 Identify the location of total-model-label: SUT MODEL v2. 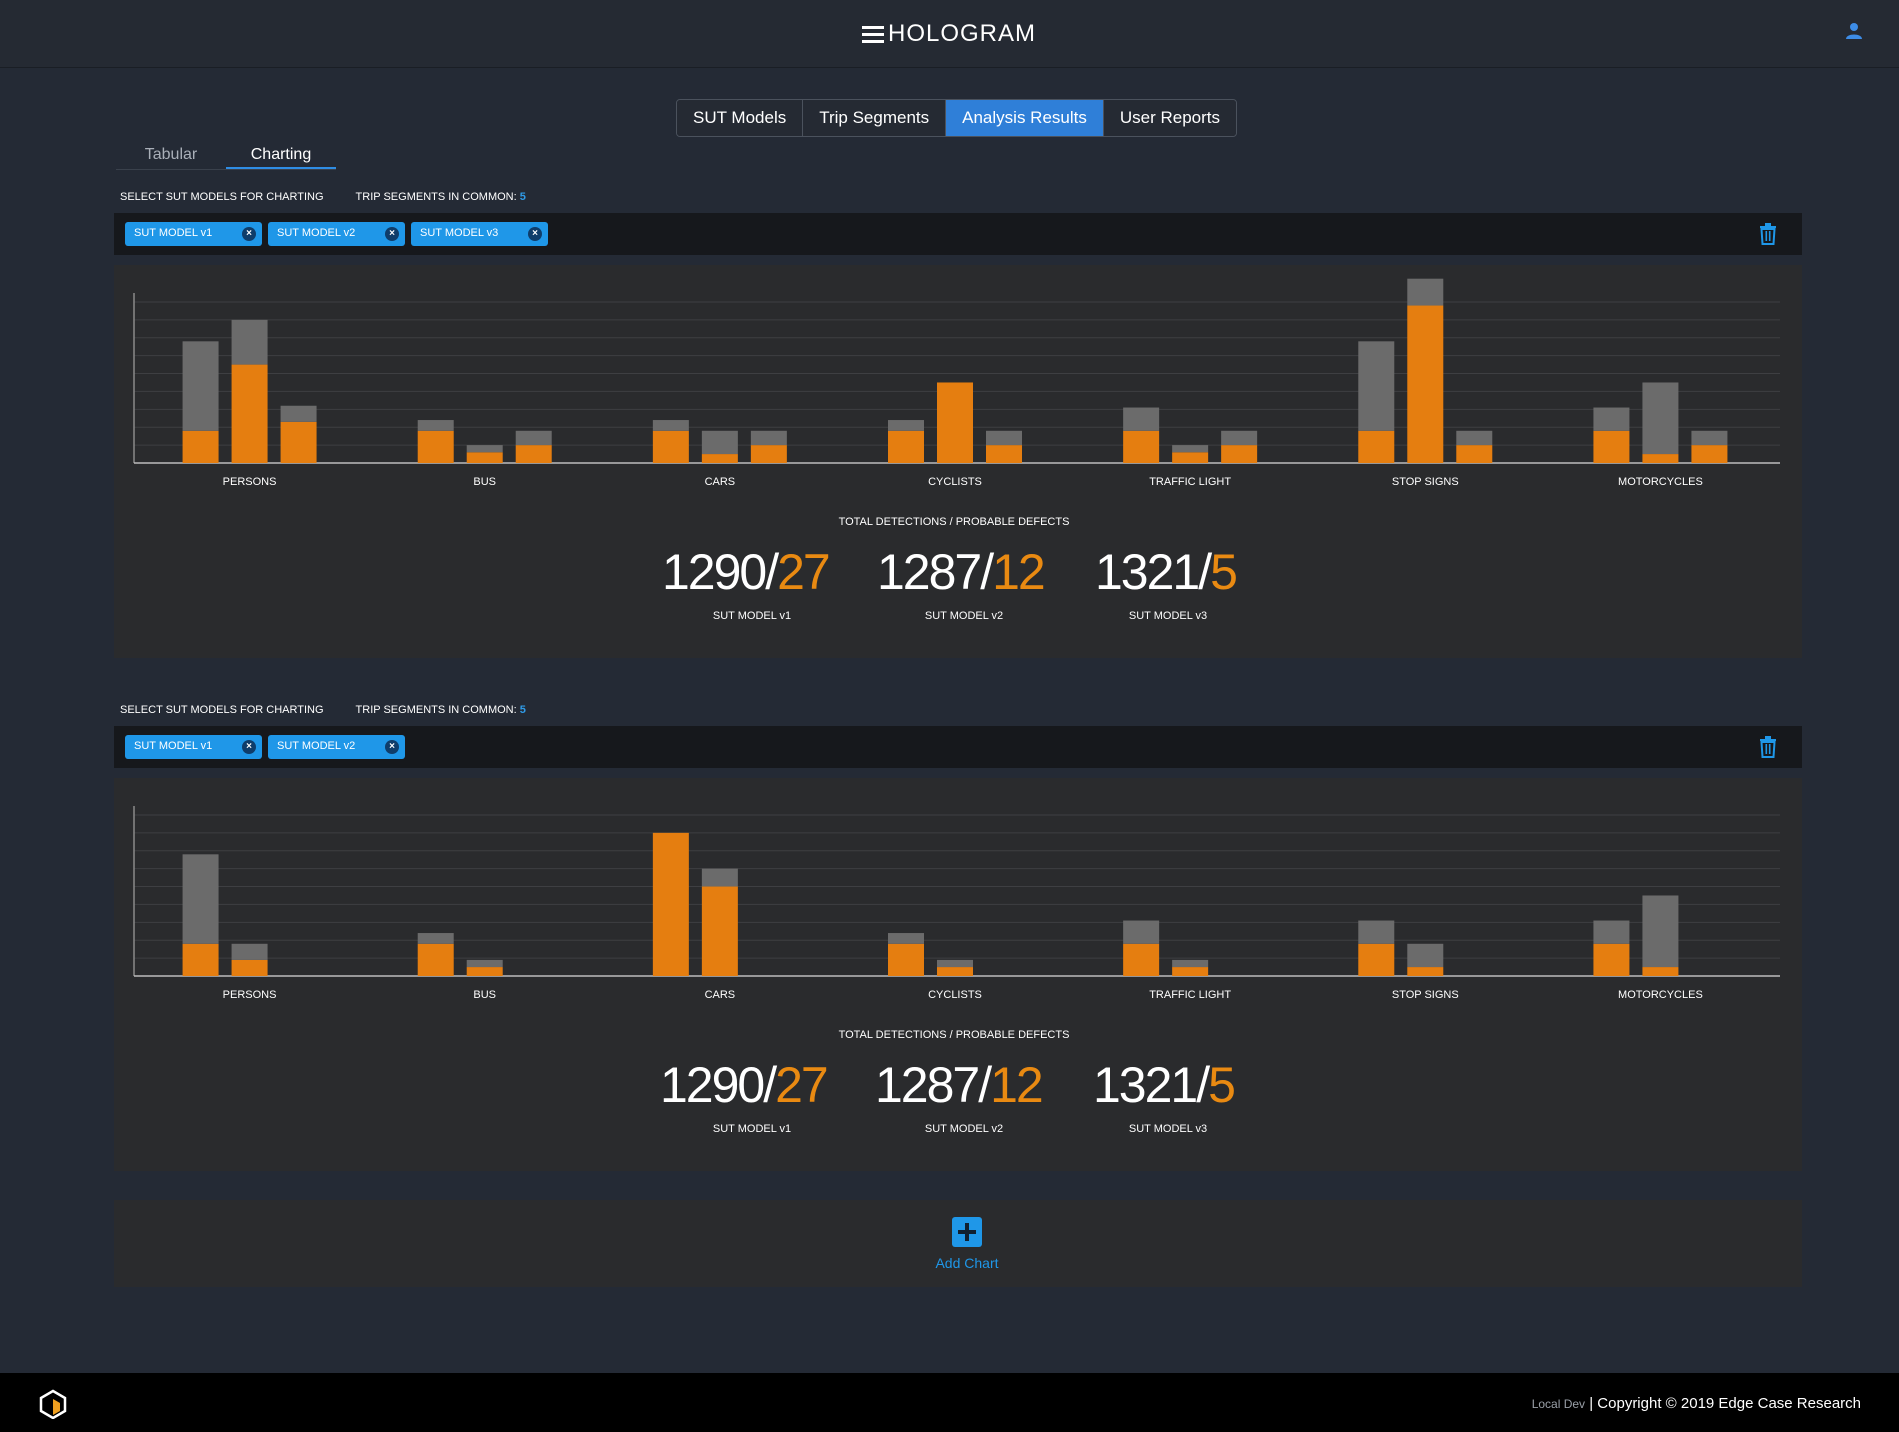
(964, 616).